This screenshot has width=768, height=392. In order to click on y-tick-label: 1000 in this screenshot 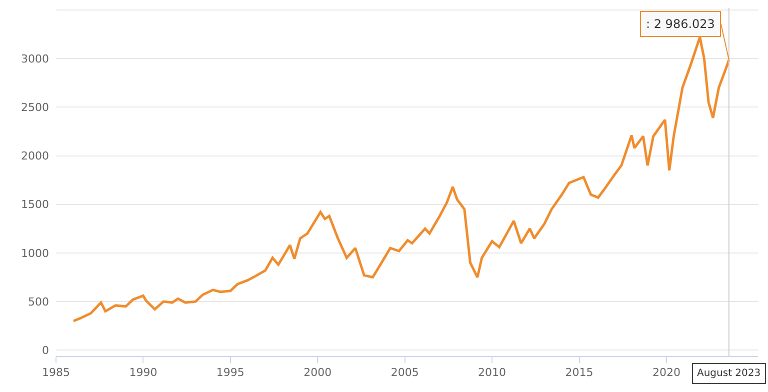, I will do `click(35, 253)`.